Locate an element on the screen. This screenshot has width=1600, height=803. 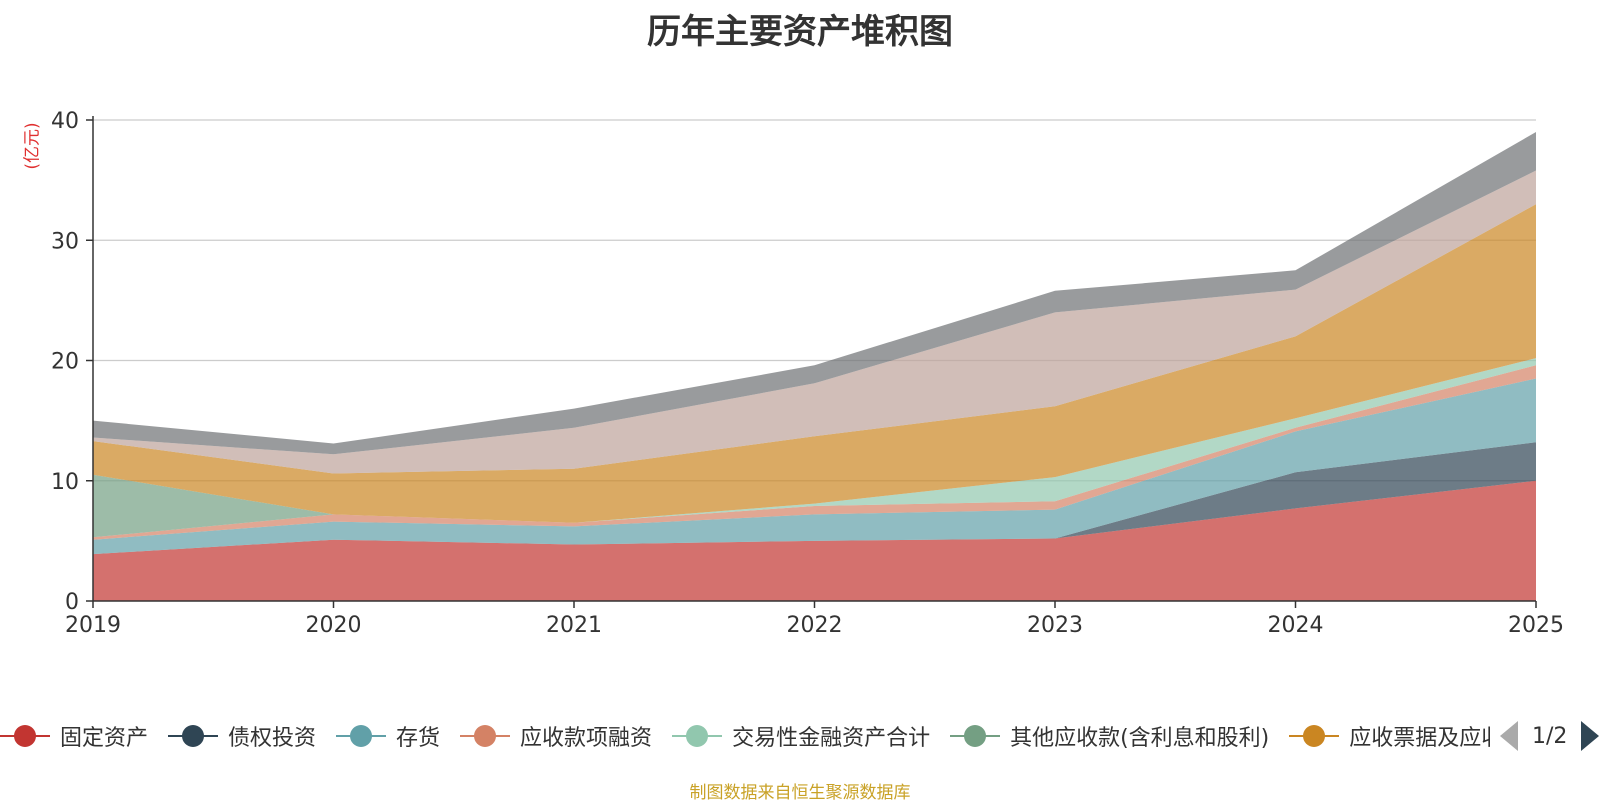
x-tick-label: 2021 is located at coordinates (574, 625).